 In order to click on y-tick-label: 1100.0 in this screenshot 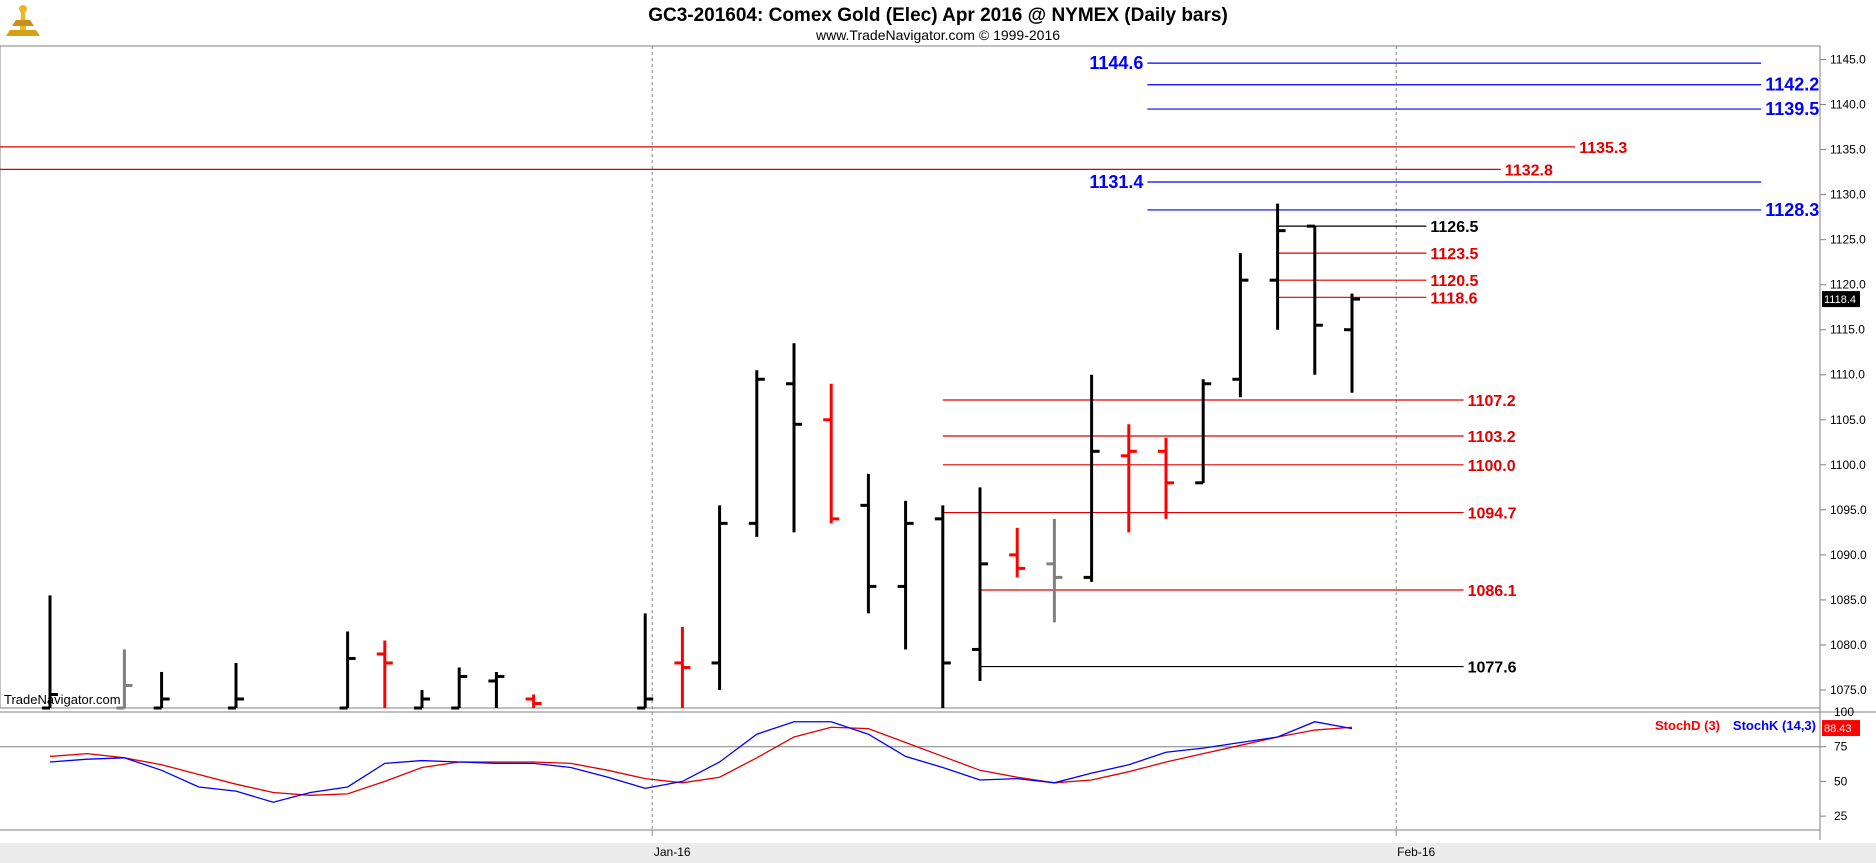, I will do `click(1848, 465)`.